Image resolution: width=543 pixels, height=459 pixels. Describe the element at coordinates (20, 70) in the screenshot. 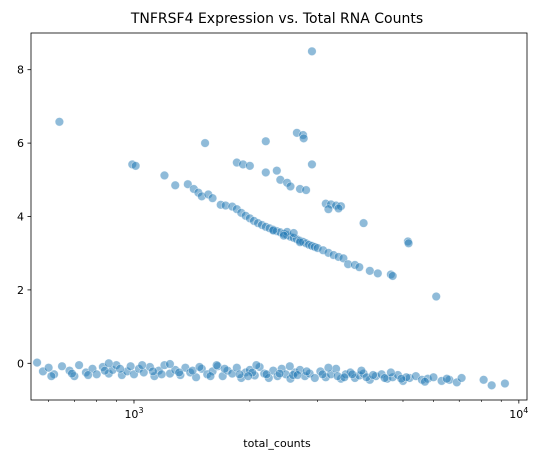

I see `y-tick-label: 8` at that location.